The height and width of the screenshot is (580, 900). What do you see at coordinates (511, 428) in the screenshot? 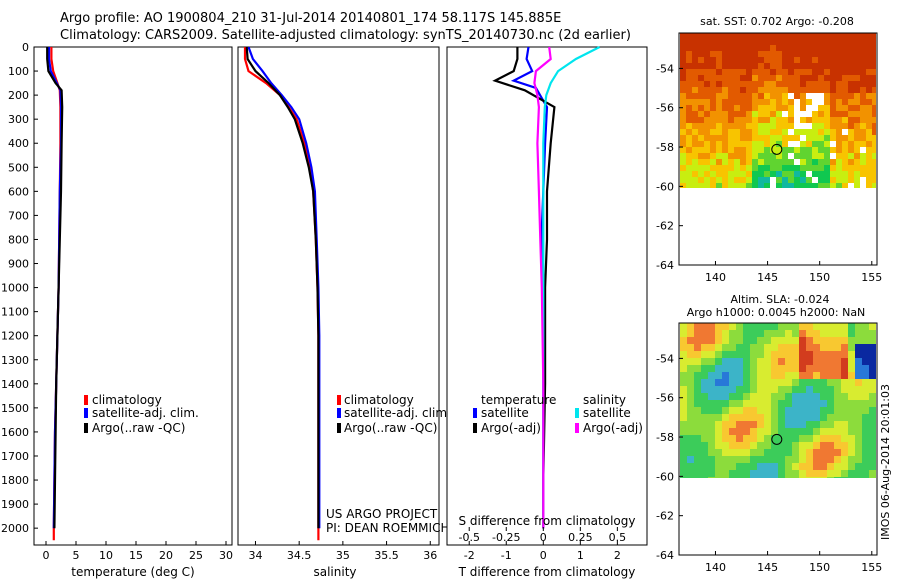
I see `difference-legend-t-argo: Argo(-adj)` at bounding box center [511, 428].